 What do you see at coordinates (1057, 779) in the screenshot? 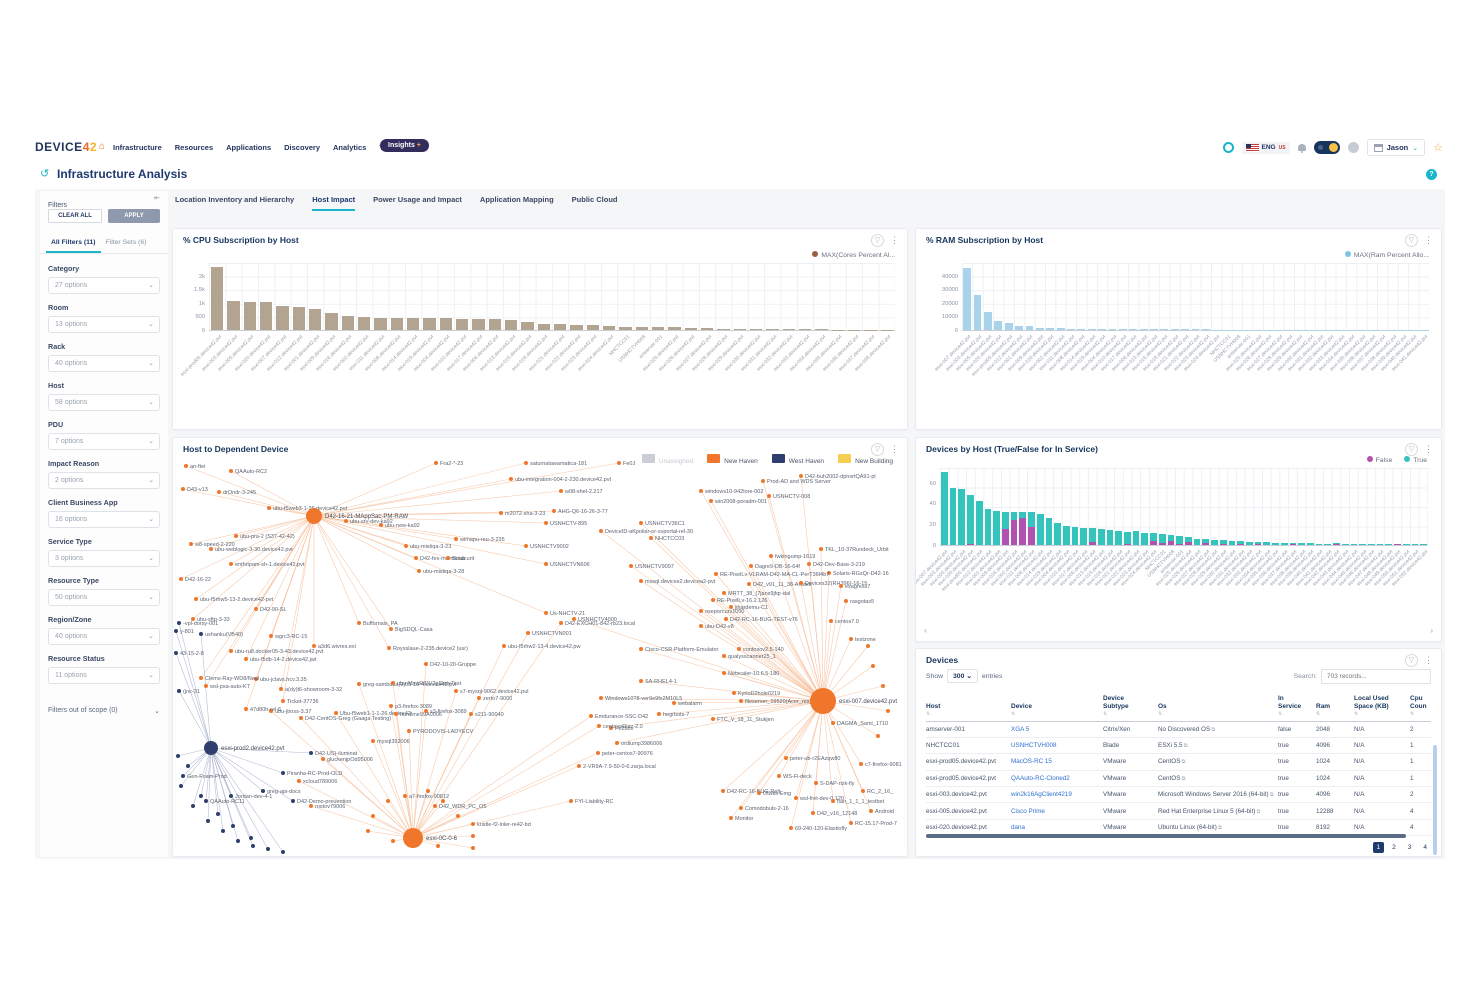
I see `cell-device: QAAuto-RC-Cloned2` at bounding box center [1057, 779].